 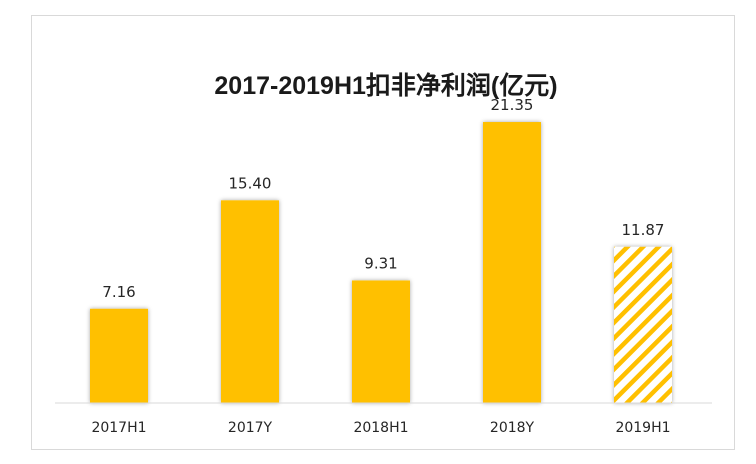 I want to click on bar-2019H1, so click(x=643, y=324).